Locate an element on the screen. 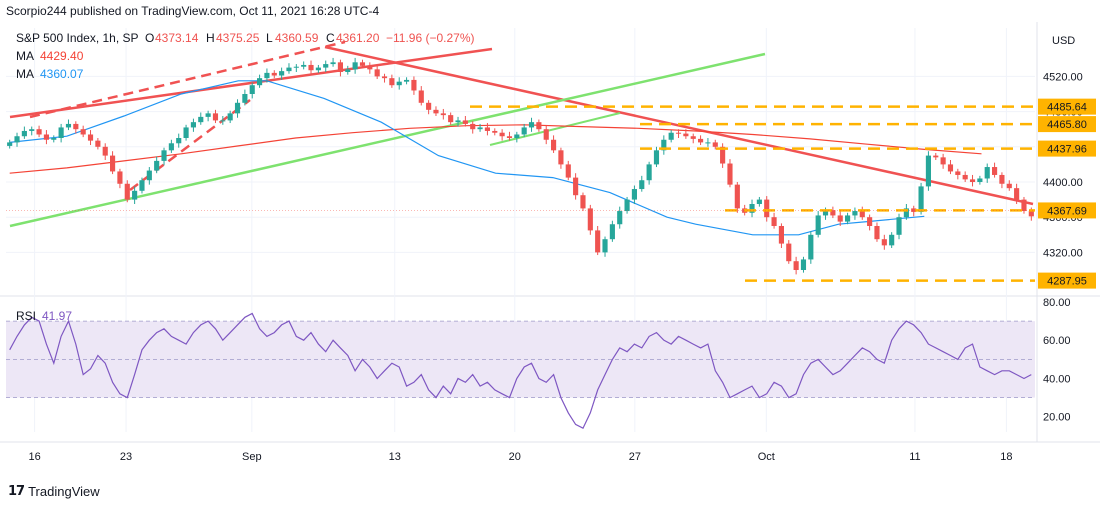  time-tick-label: 27 is located at coordinates (635, 456).